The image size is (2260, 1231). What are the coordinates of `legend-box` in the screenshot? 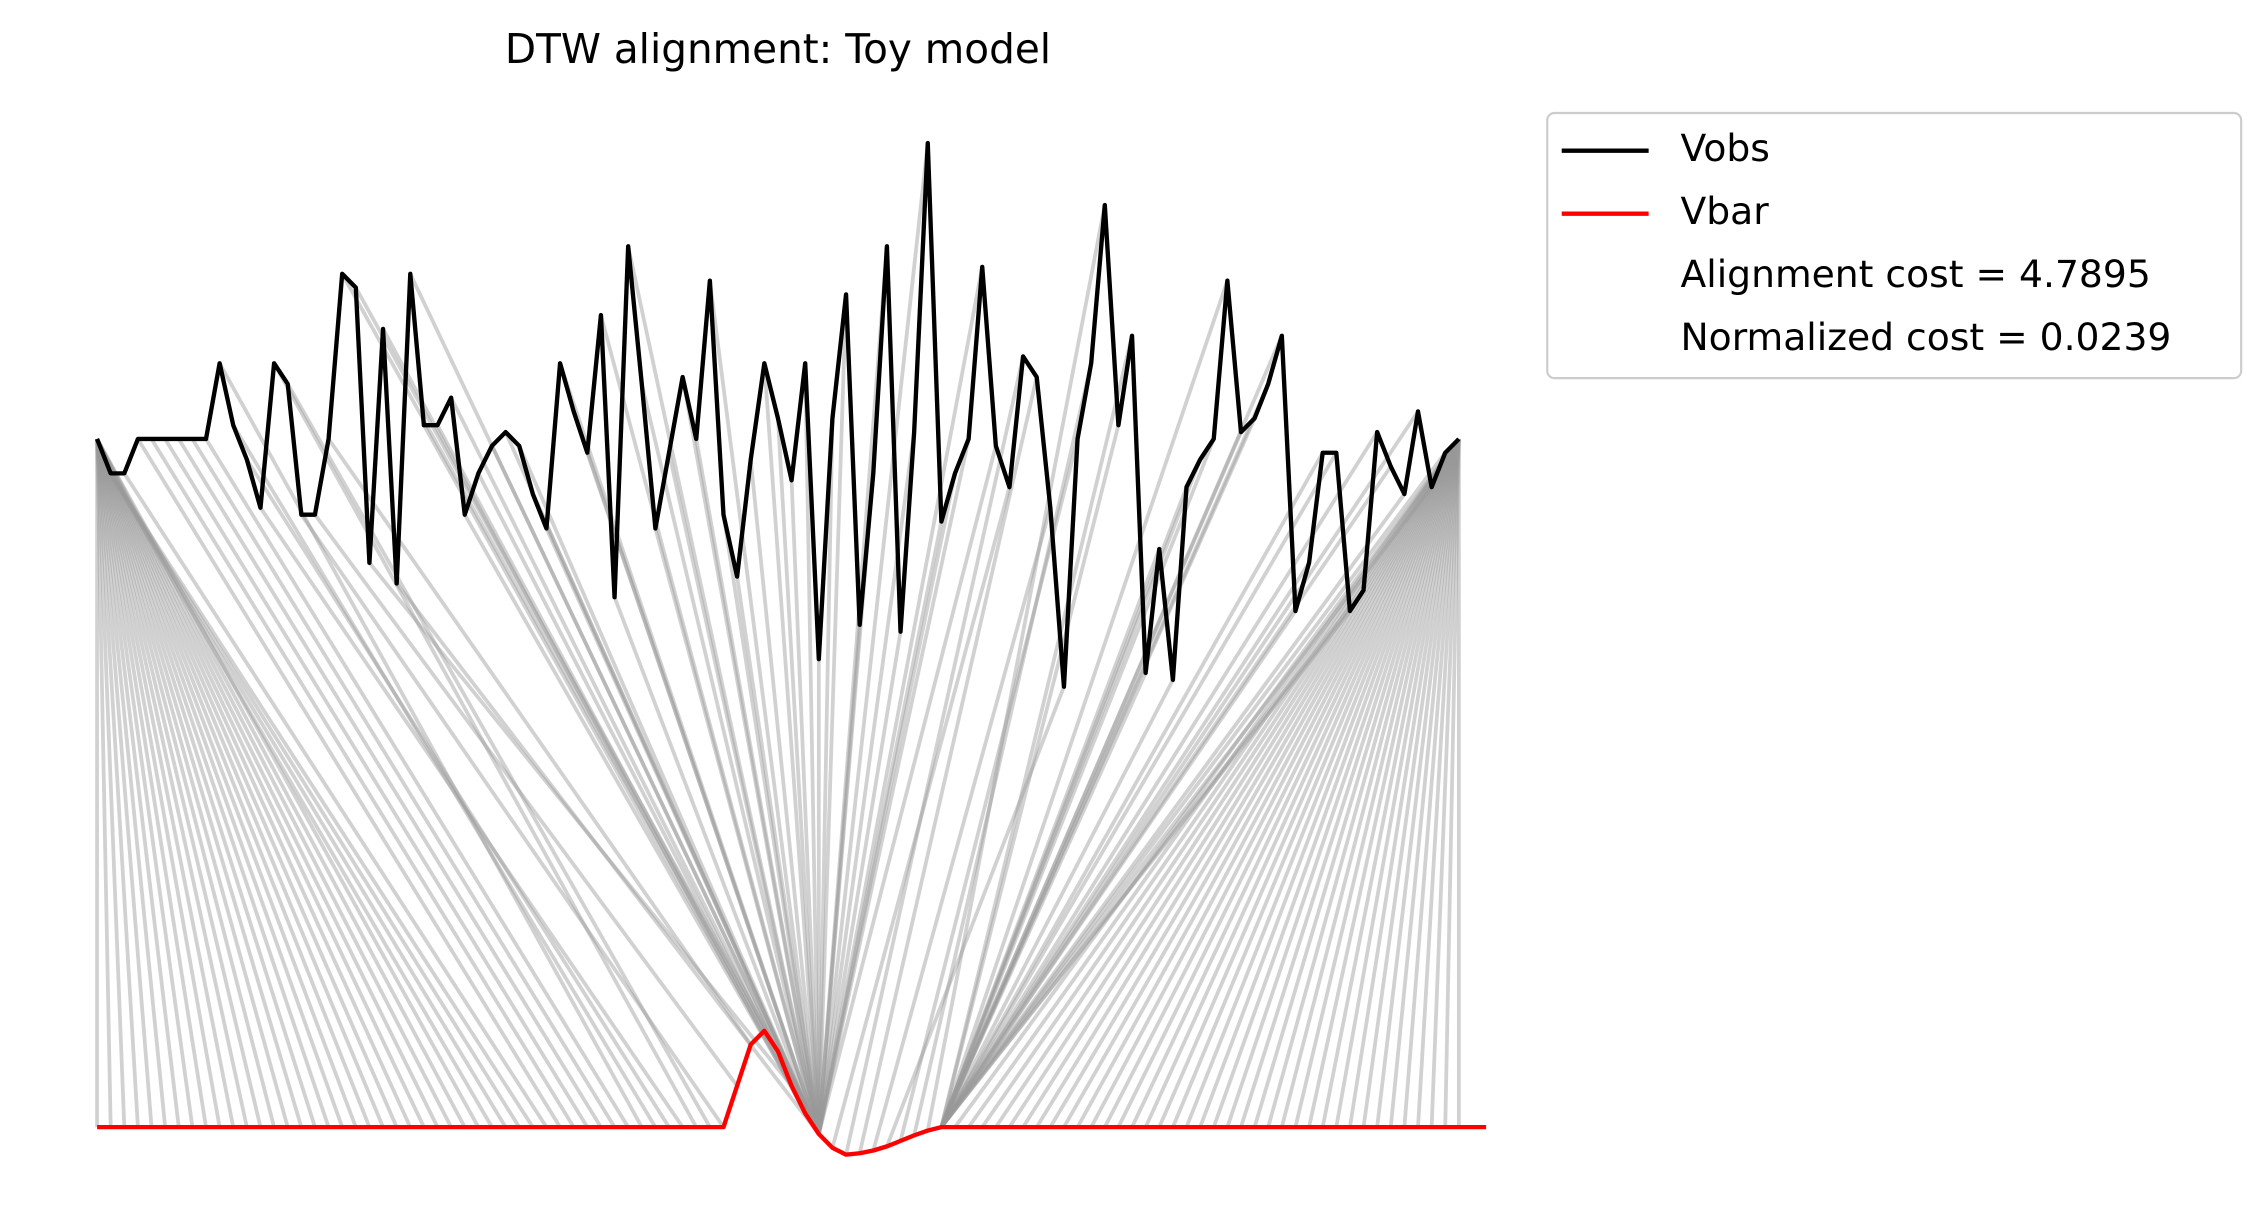 It's located at (1894, 245).